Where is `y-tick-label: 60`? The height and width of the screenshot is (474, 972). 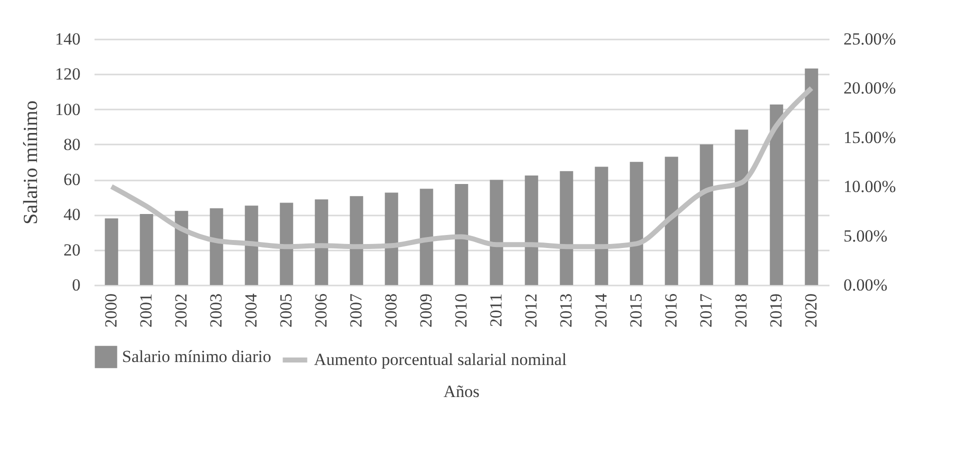
y-tick-label: 60 is located at coordinates (72, 180).